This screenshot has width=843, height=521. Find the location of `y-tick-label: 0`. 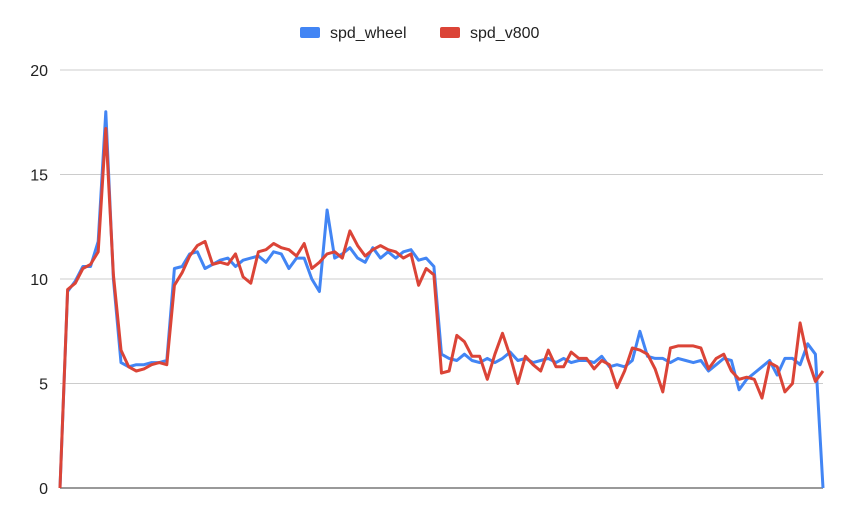

y-tick-label: 0 is located at coordinates (43, 489).